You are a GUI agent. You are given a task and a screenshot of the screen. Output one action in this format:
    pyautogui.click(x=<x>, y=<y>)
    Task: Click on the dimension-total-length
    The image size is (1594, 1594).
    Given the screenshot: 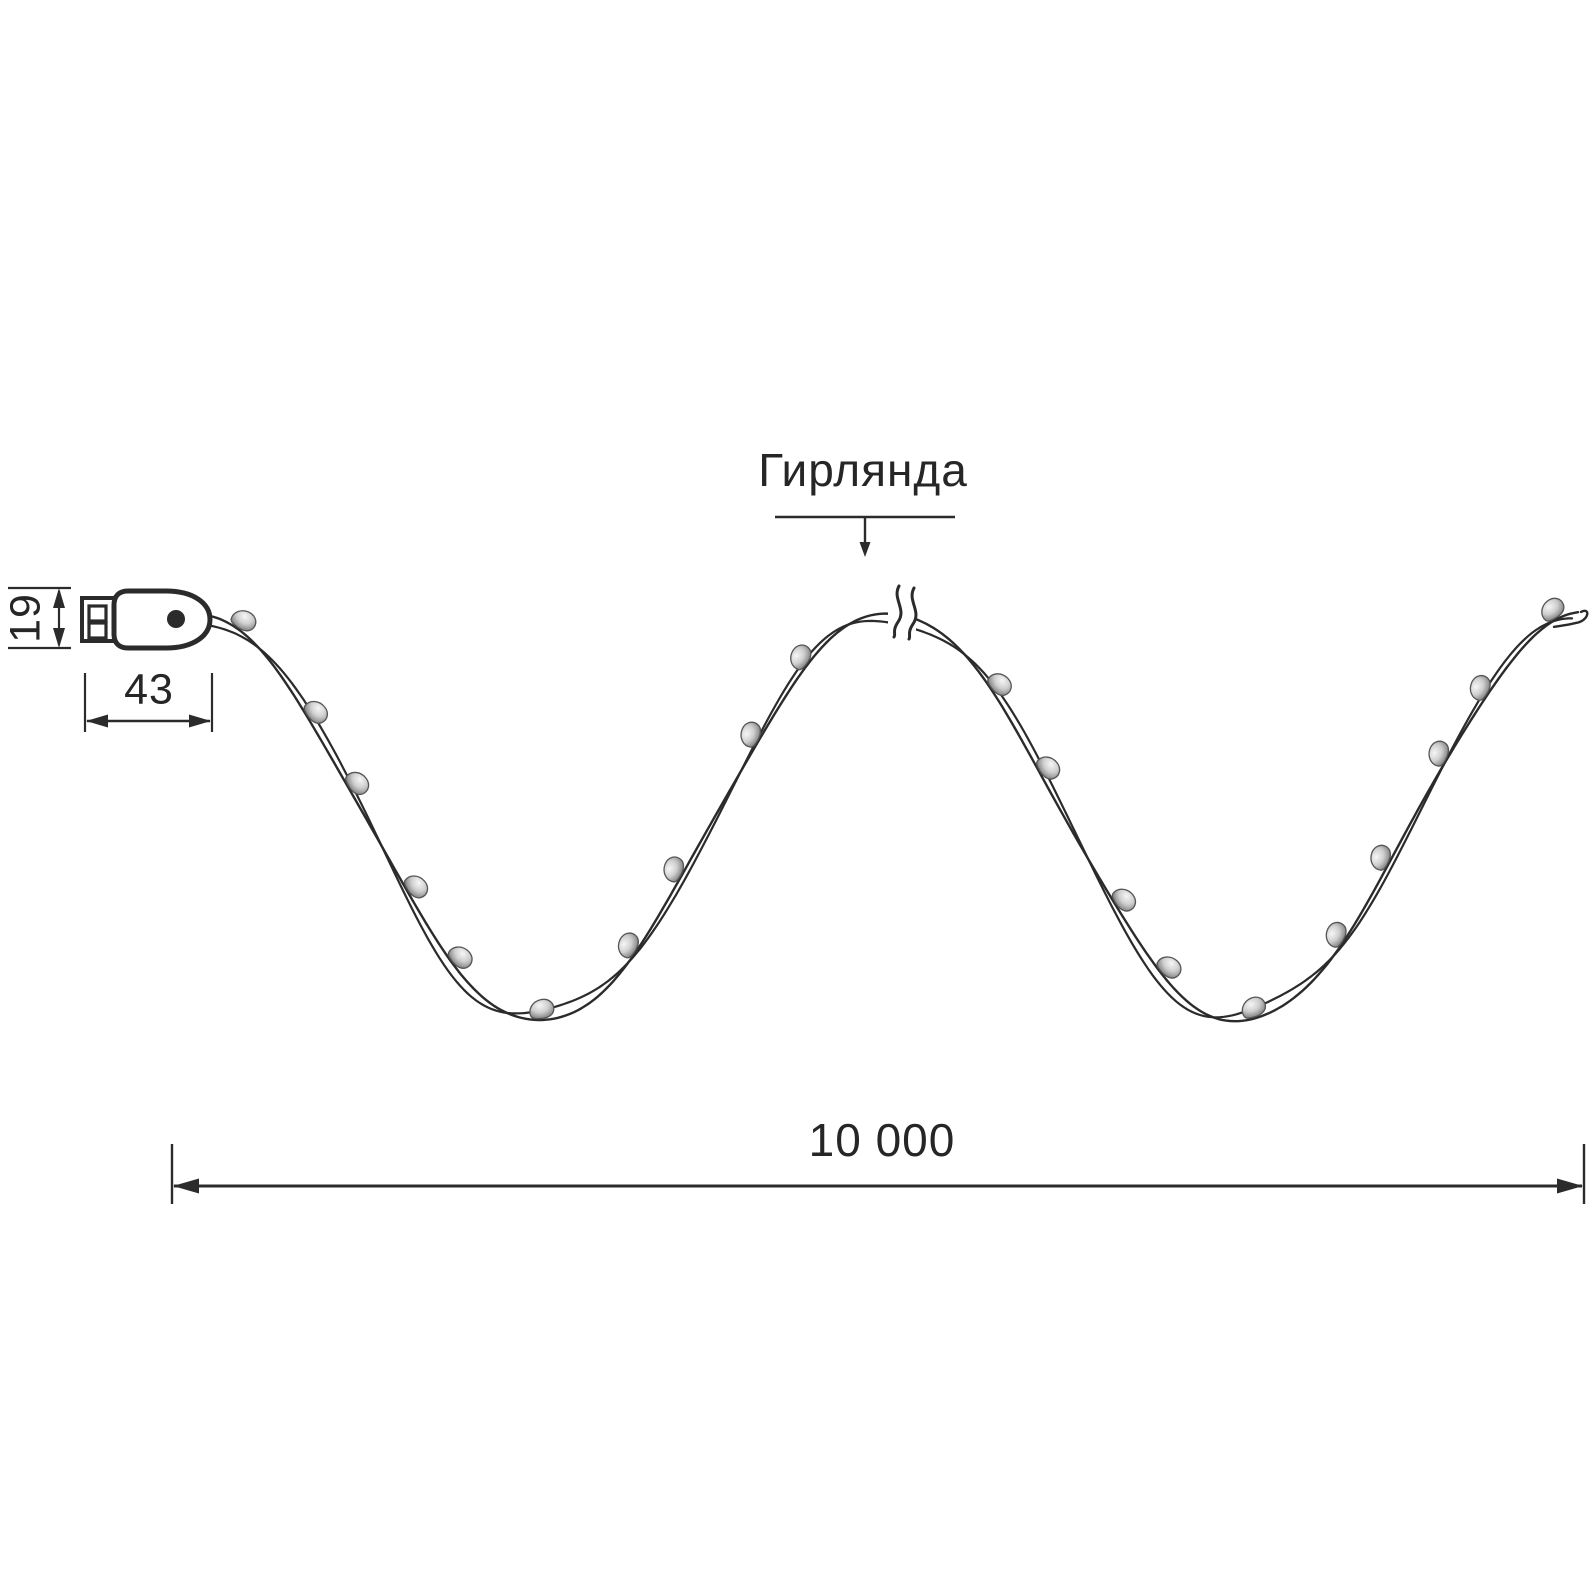 What is the action you would take?
    pyautogui.click(x=878, y=1174)
    